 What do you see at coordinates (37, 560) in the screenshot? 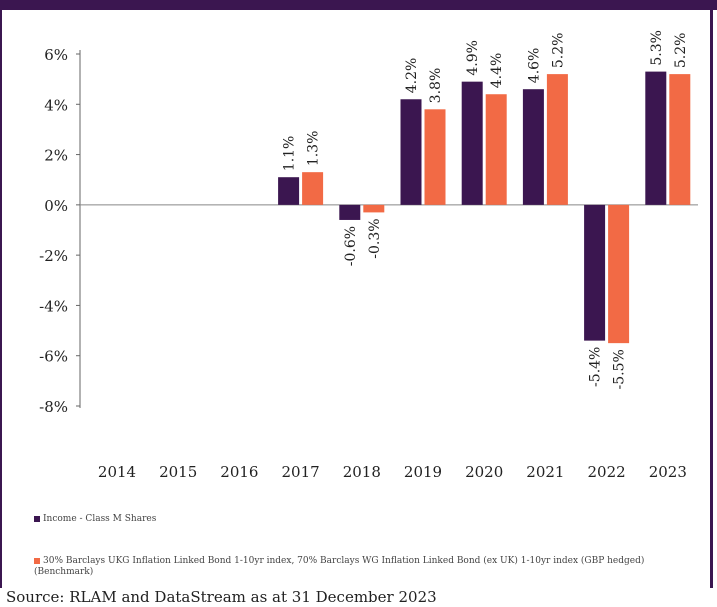
I see `legend-swatch-benchmark` at bounding box center [37, 560].